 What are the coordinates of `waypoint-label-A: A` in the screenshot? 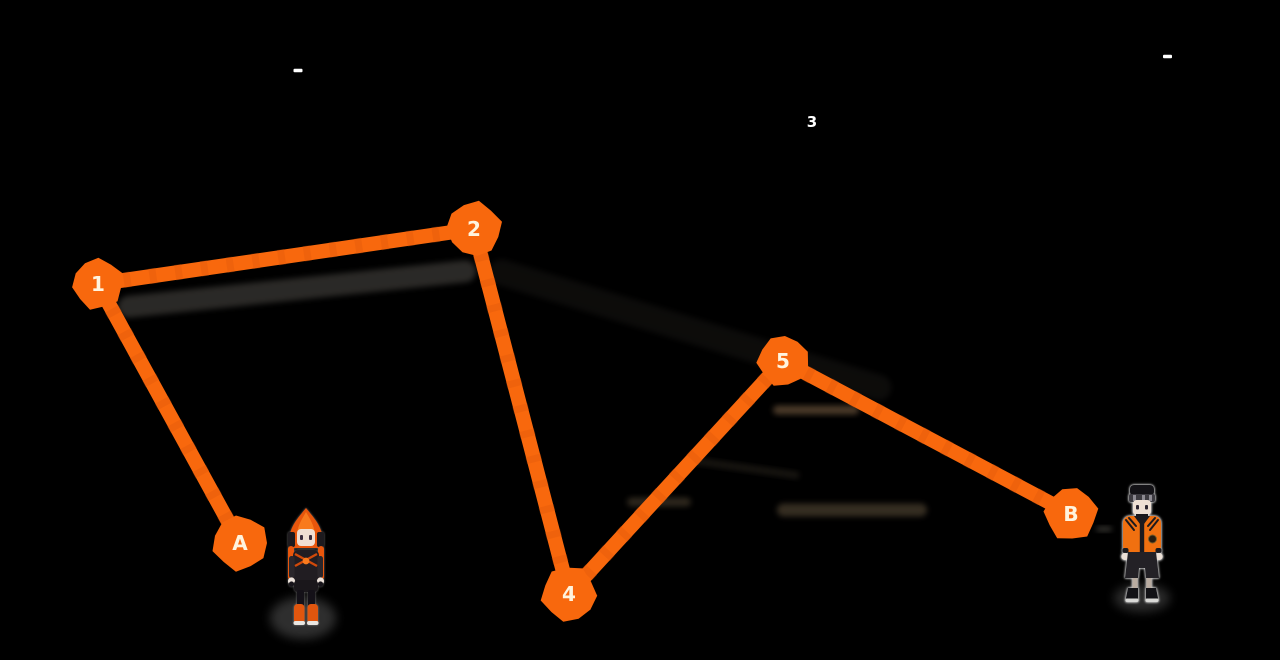 It's located at (240, 543).